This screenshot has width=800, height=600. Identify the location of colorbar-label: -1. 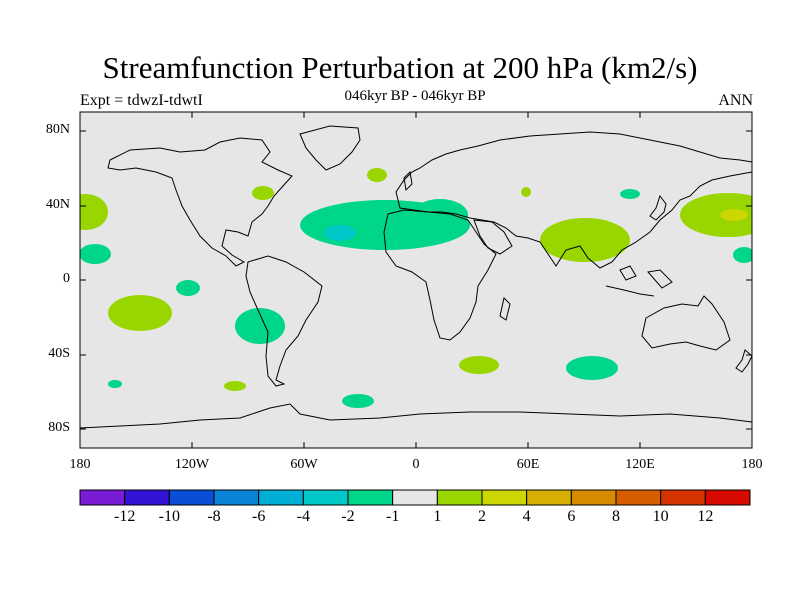
(392, 516).